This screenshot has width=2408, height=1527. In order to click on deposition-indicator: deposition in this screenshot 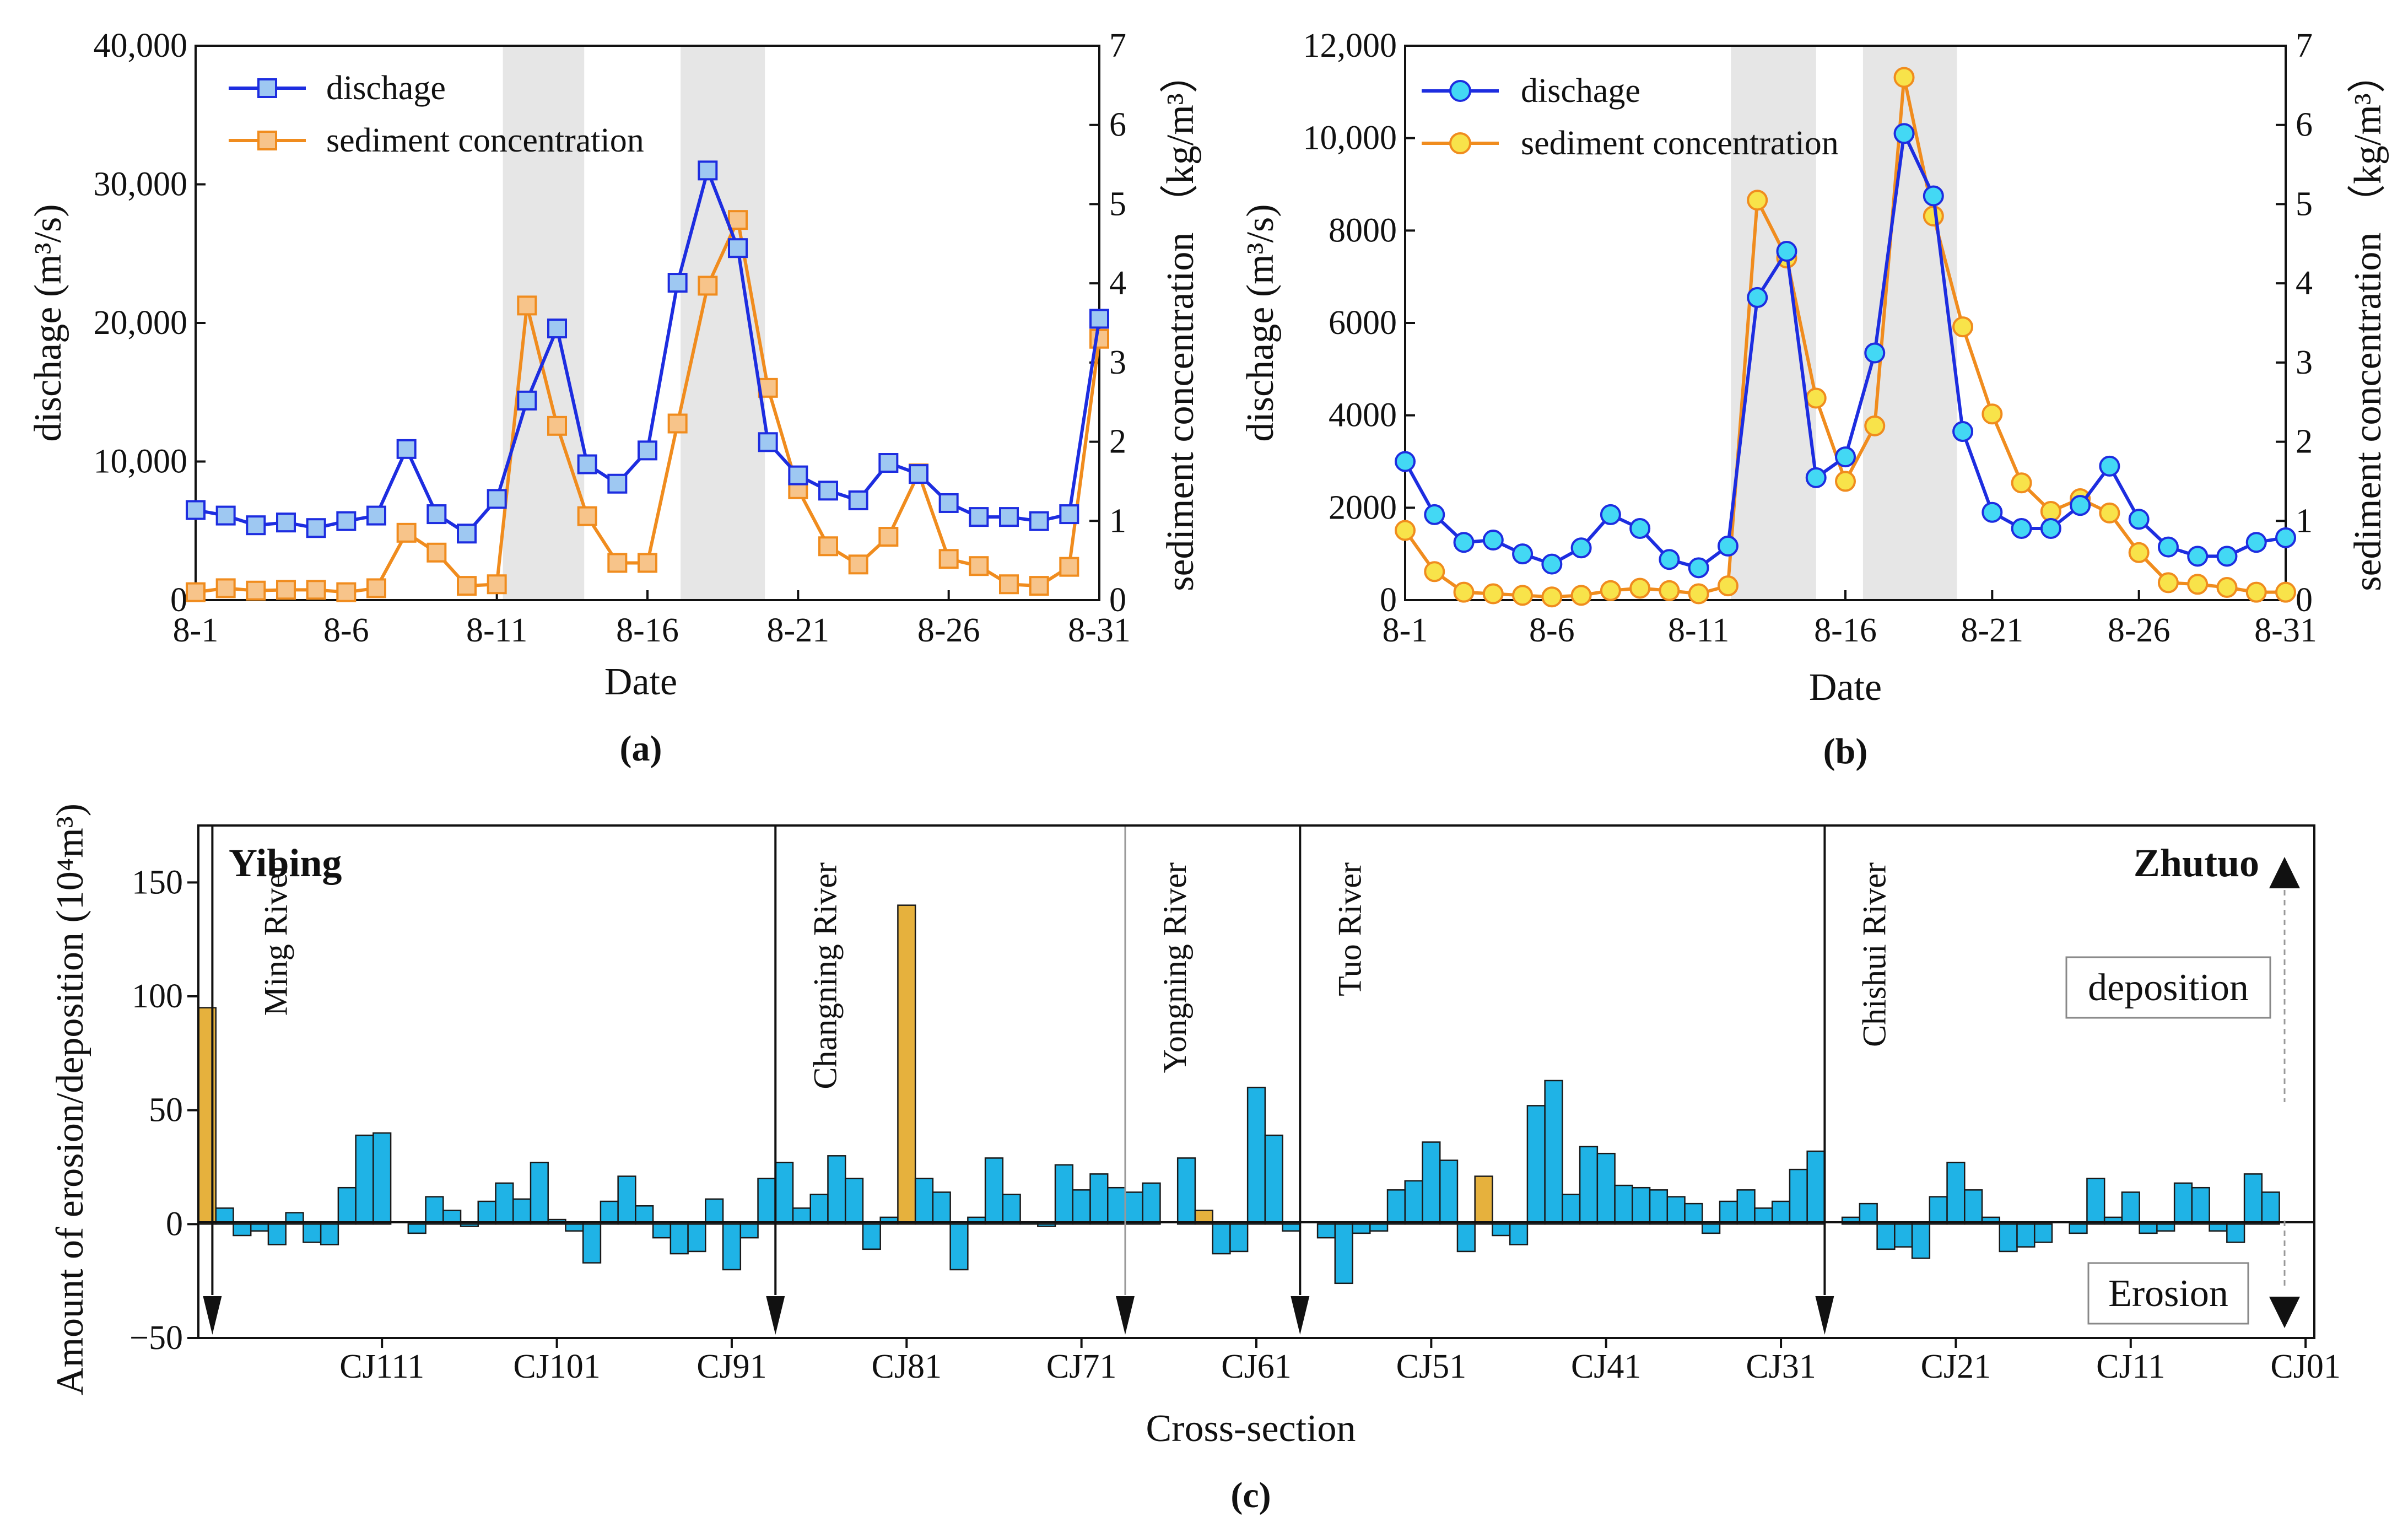, I will do `click(2182, 979)`.